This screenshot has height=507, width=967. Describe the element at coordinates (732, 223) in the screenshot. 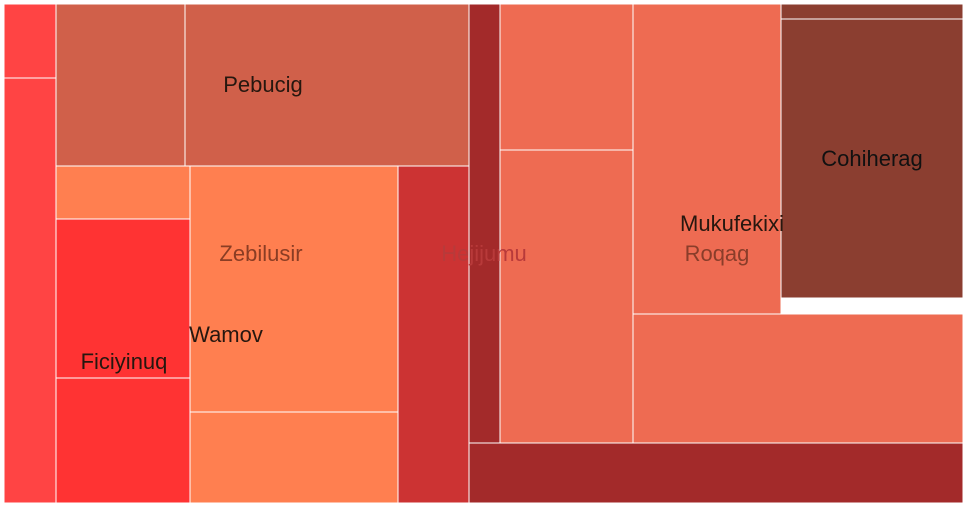

I see `treemap-label-mukufekixi: Mukufekixi` at that location.